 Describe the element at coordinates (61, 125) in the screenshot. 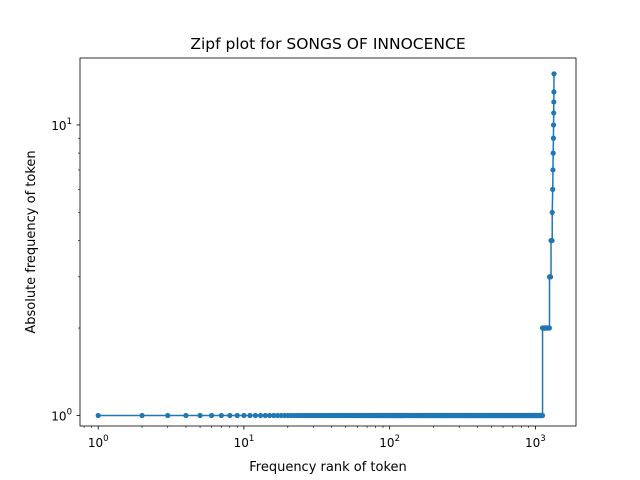

I see `y-tick-label: 10¹` at that location.